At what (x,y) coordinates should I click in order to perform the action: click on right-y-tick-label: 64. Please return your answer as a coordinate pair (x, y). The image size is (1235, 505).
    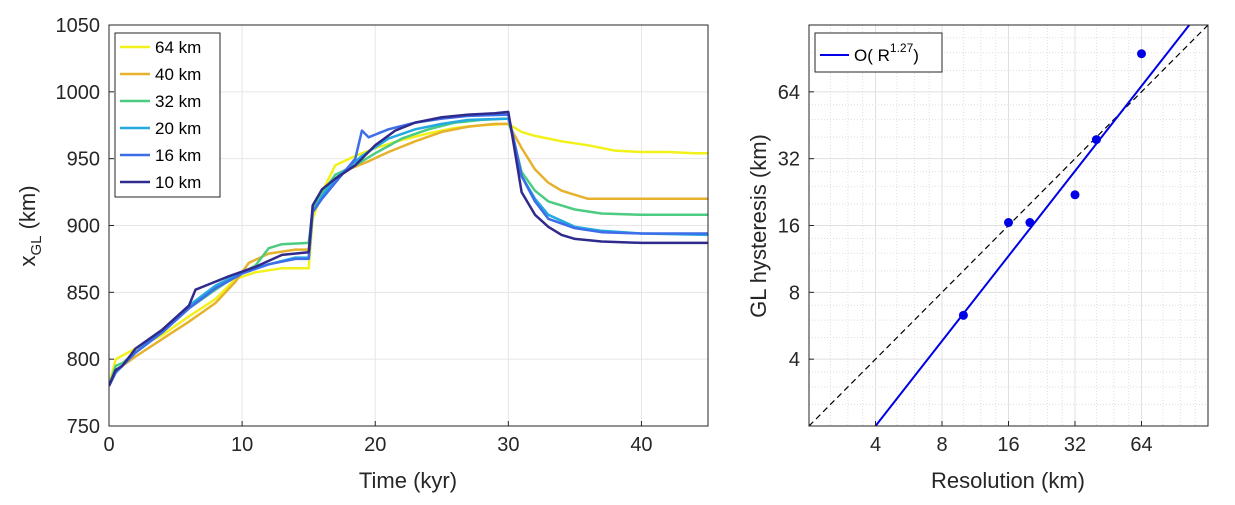
    Looking at the image, I should click on (789, 93).